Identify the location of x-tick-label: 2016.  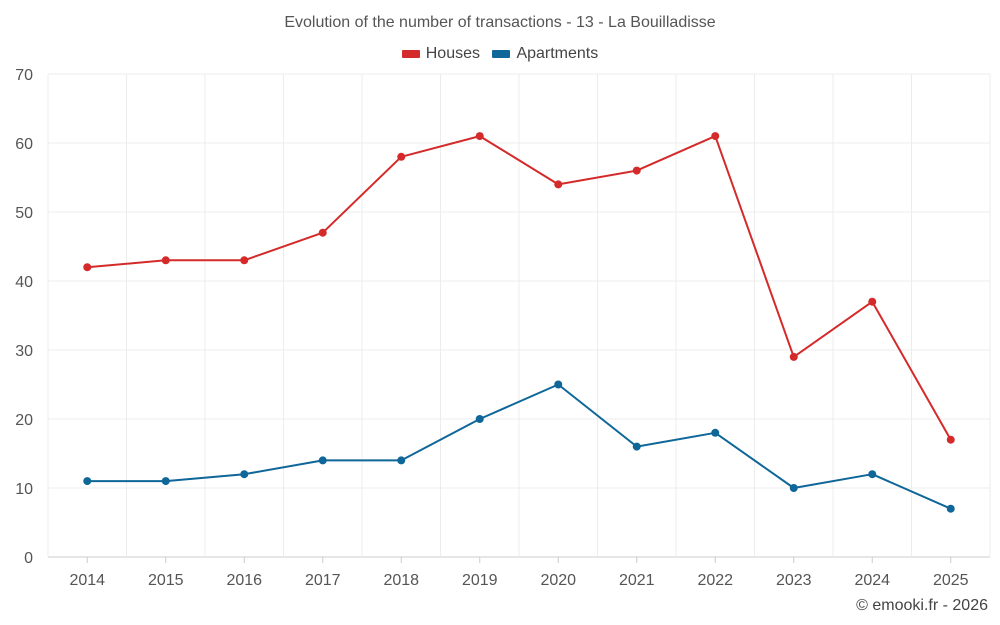
(244, 580).